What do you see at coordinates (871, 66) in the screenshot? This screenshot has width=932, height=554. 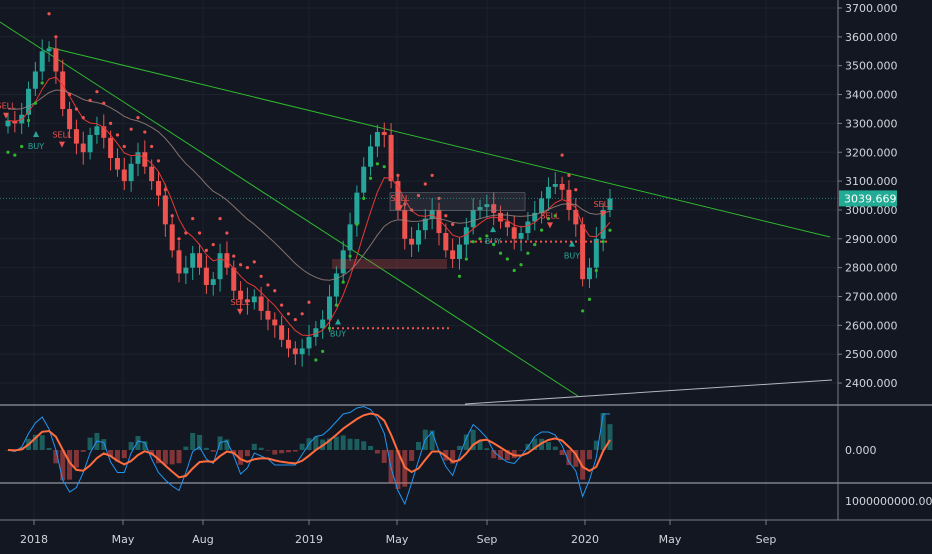 I see `price-tick-label: 3500.000` at bounding box center [871, 66].